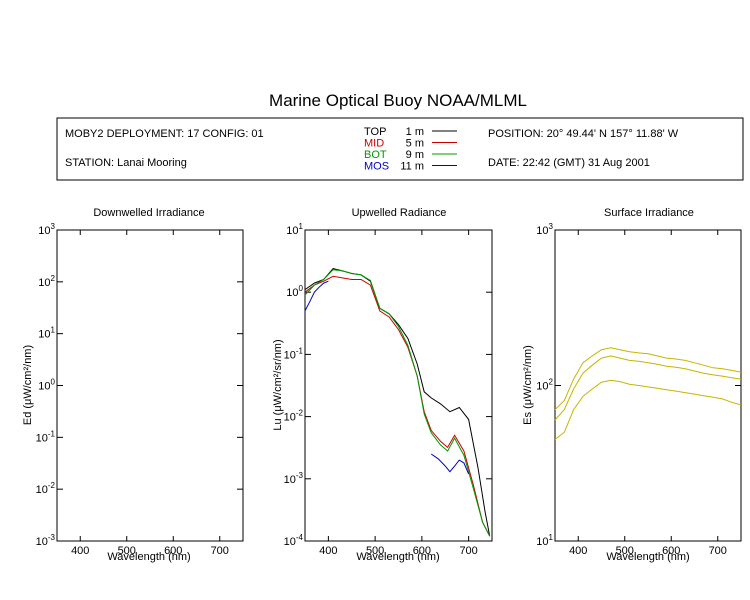 The height and width of the screenshot is (600, 750). I want to click on ed-xlabel: Wavelength (nm), so click(148, 557).